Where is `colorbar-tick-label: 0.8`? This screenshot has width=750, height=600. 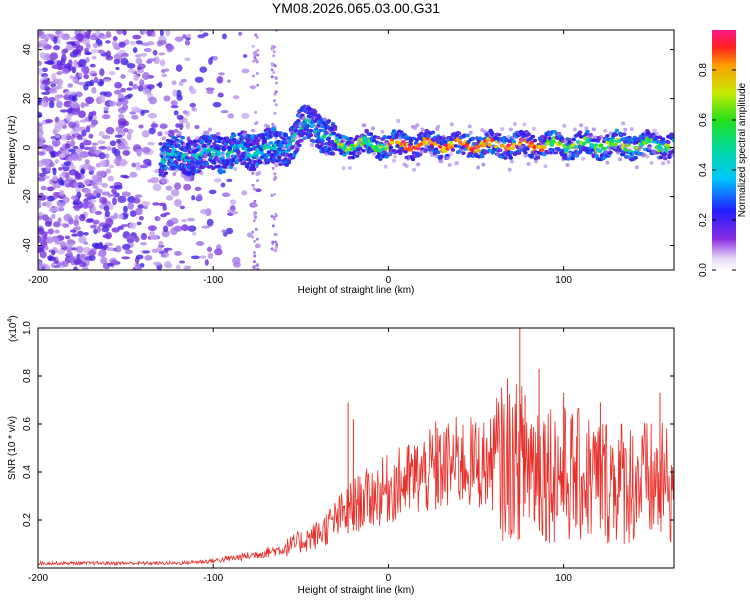 colorbar-tick-label: 0.8 is located at coordinates (703, 70).